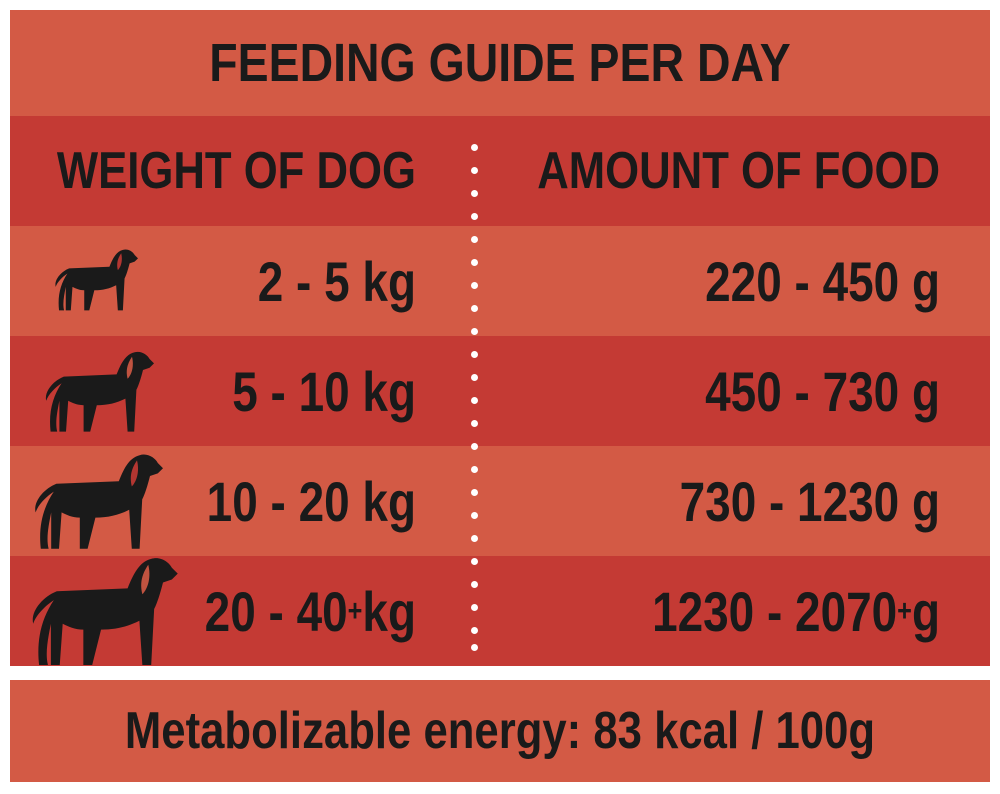 The width and height of the screenshot is (1000, 794). I want to click on dog-medium-icon, so click(99, 391).